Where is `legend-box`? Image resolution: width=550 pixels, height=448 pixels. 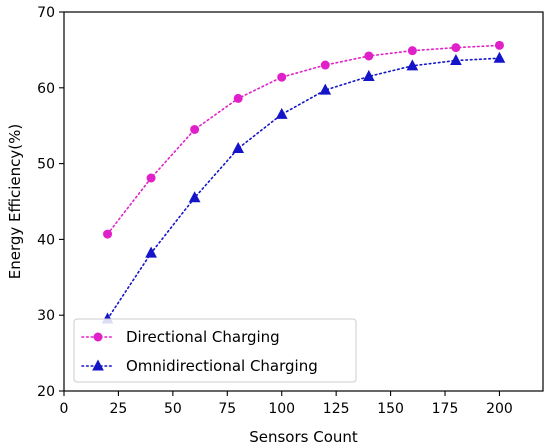
legend-box is located at coordinates (215, 350).